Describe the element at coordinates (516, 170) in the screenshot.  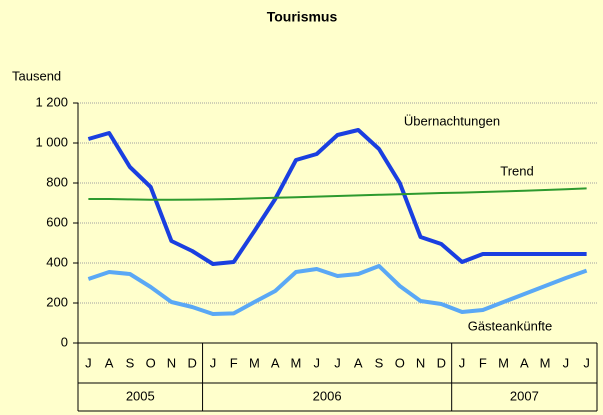
I see `series-label: Trend` at that location.